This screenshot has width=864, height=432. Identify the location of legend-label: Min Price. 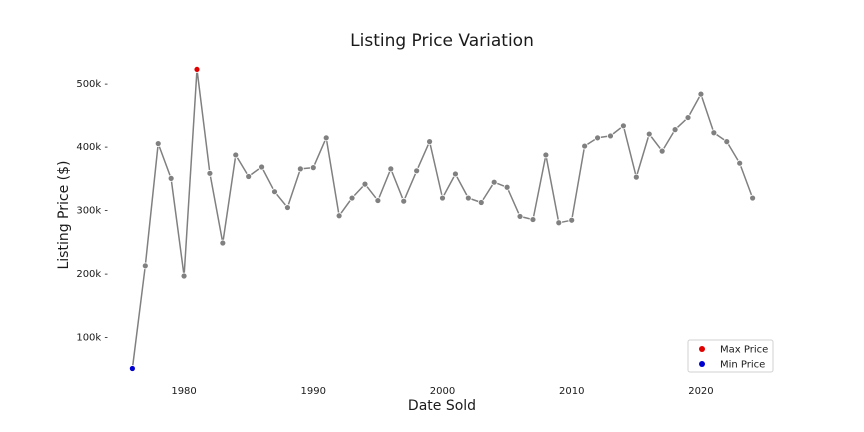
(742, 365).